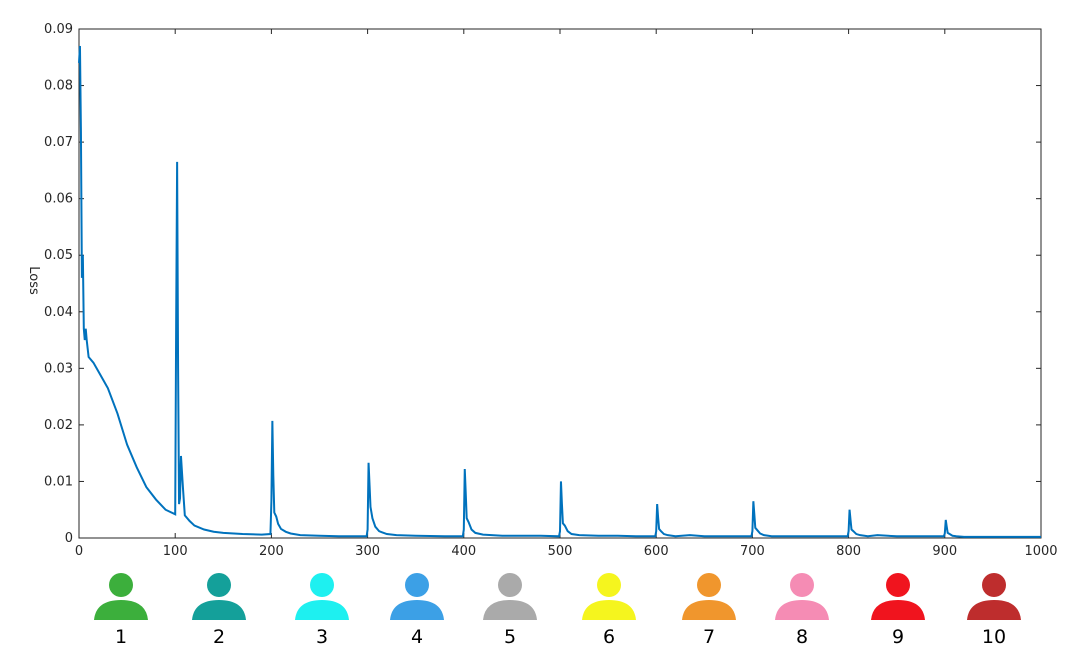 This screenshot has width=1072, height=645. What do you see at coordinates (33, 280) in the screenshot?
I see `y-axis-label: Loss` at bounding box center [33, 280].